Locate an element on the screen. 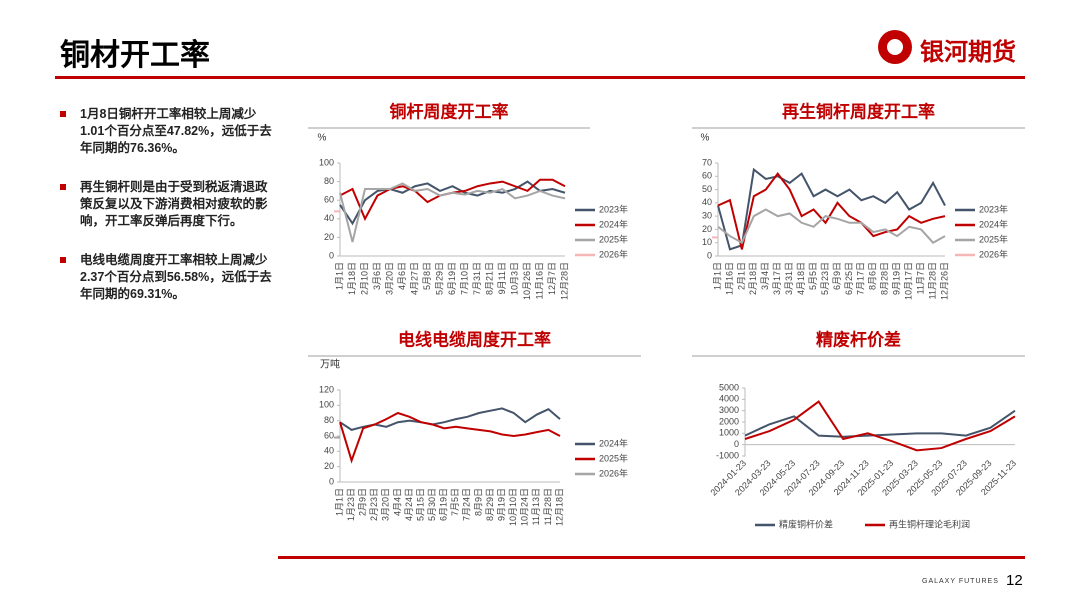 Image resolution: width=1080 pixels, height=608 pixels. chart-title: 电线电缆周度开工率 is located at coordinates (474, 339).